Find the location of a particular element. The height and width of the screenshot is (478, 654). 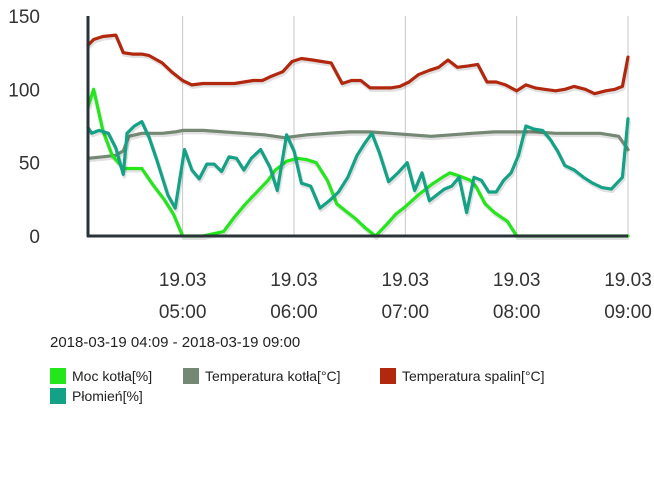

legend-label: Płomień[%] is located at coordinates (107, 396).